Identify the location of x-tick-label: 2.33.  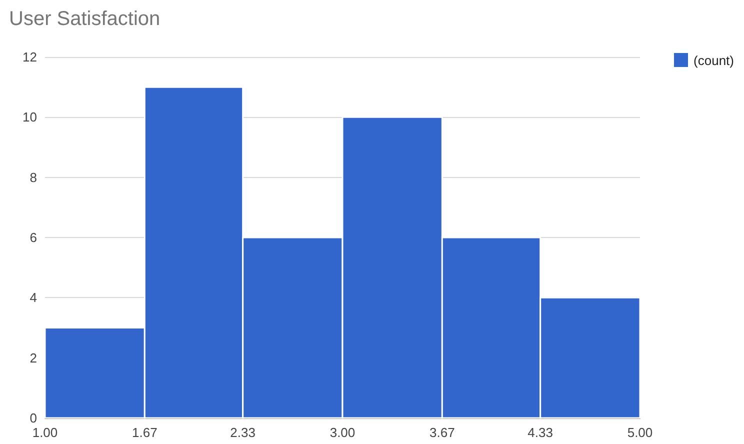
(243, 432).